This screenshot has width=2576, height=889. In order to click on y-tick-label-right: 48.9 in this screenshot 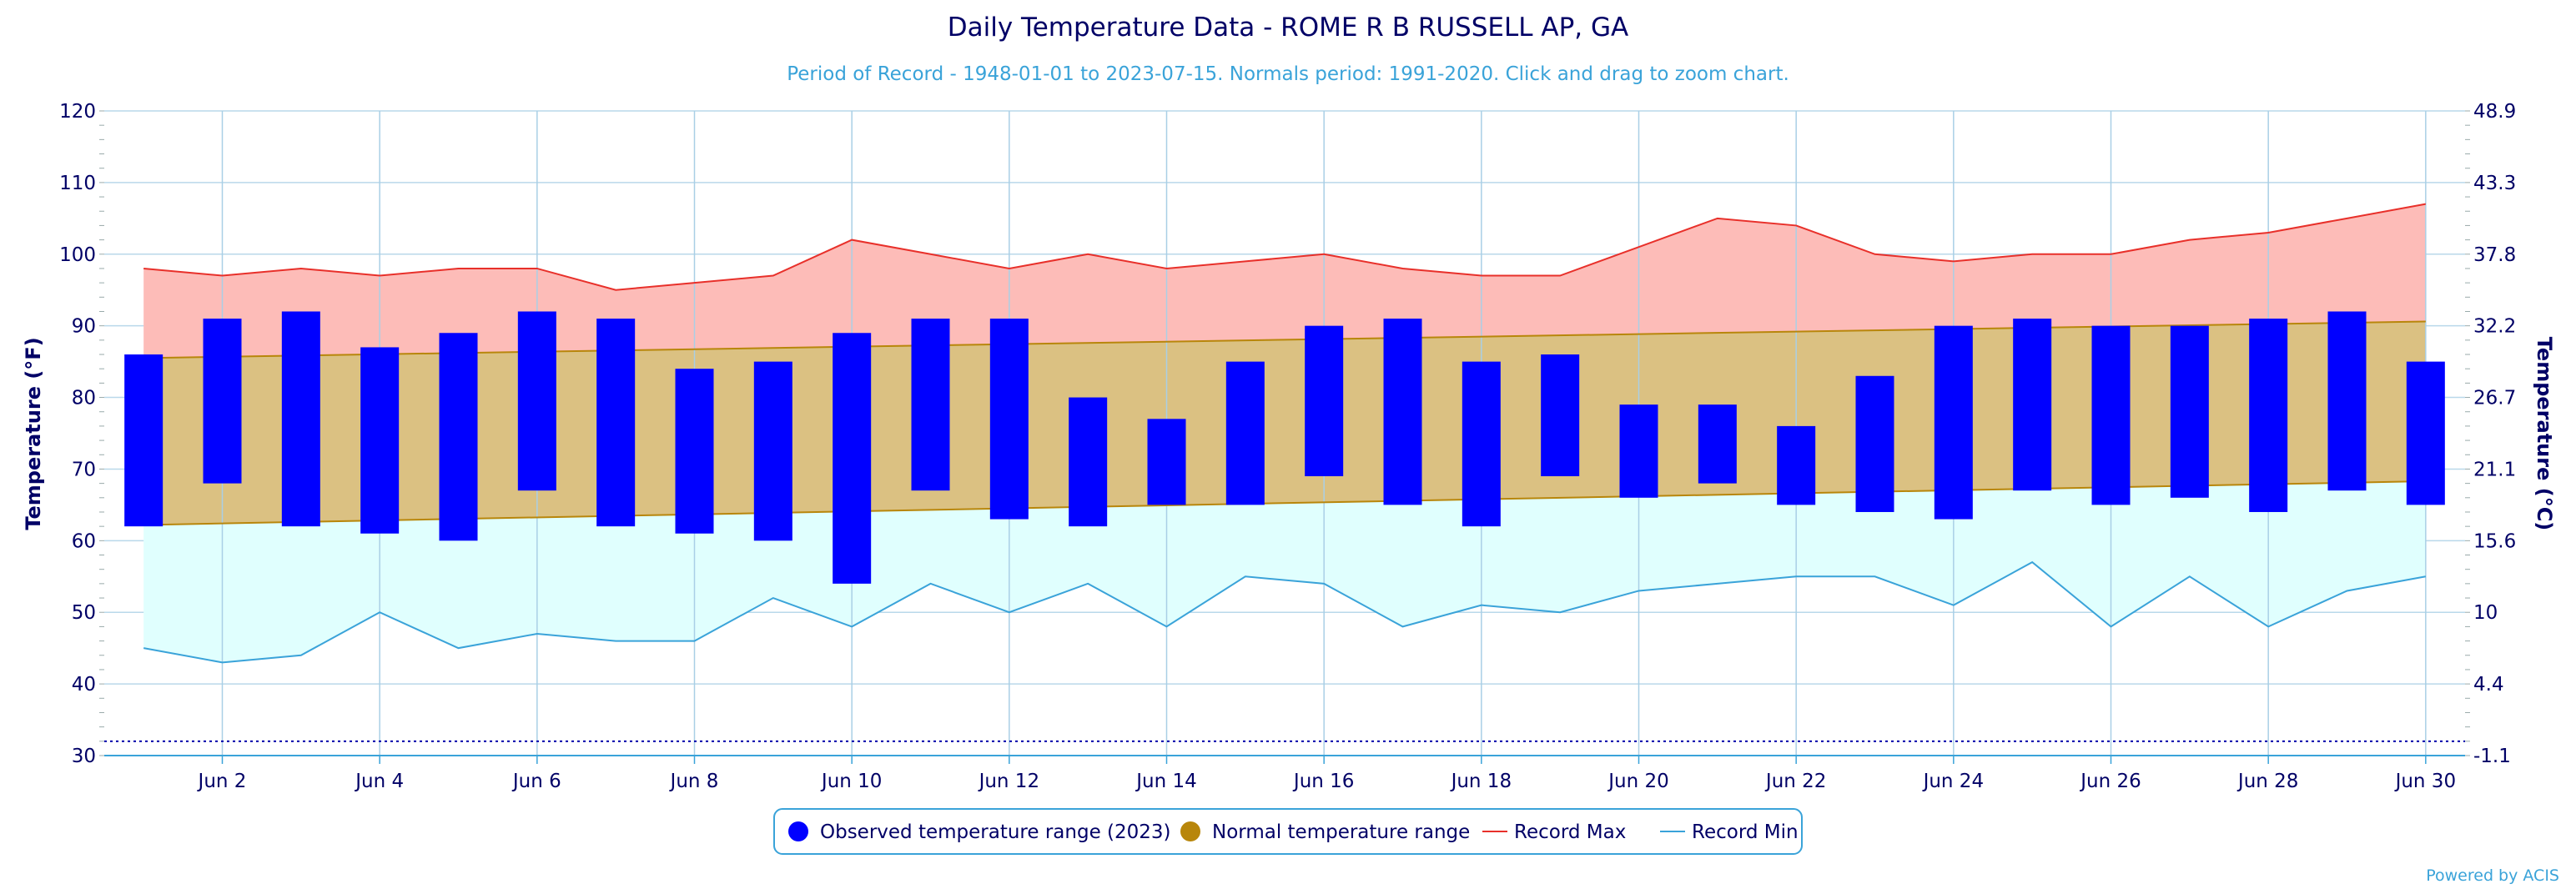, I will do `click(2494, 112)`.